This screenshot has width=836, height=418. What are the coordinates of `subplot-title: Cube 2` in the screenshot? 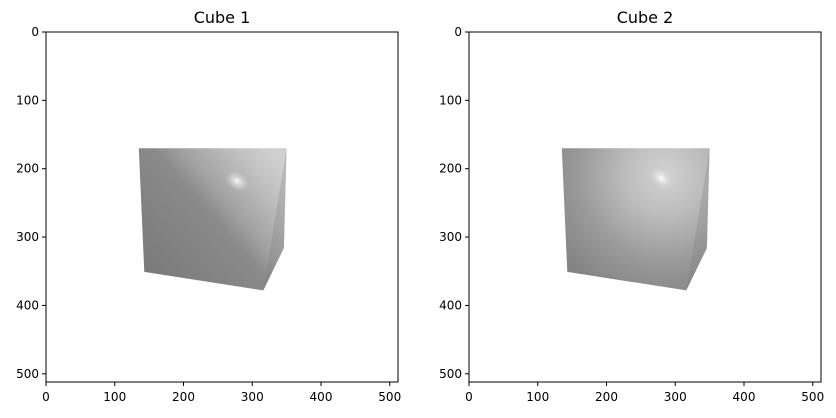 It's located at (645, 17).